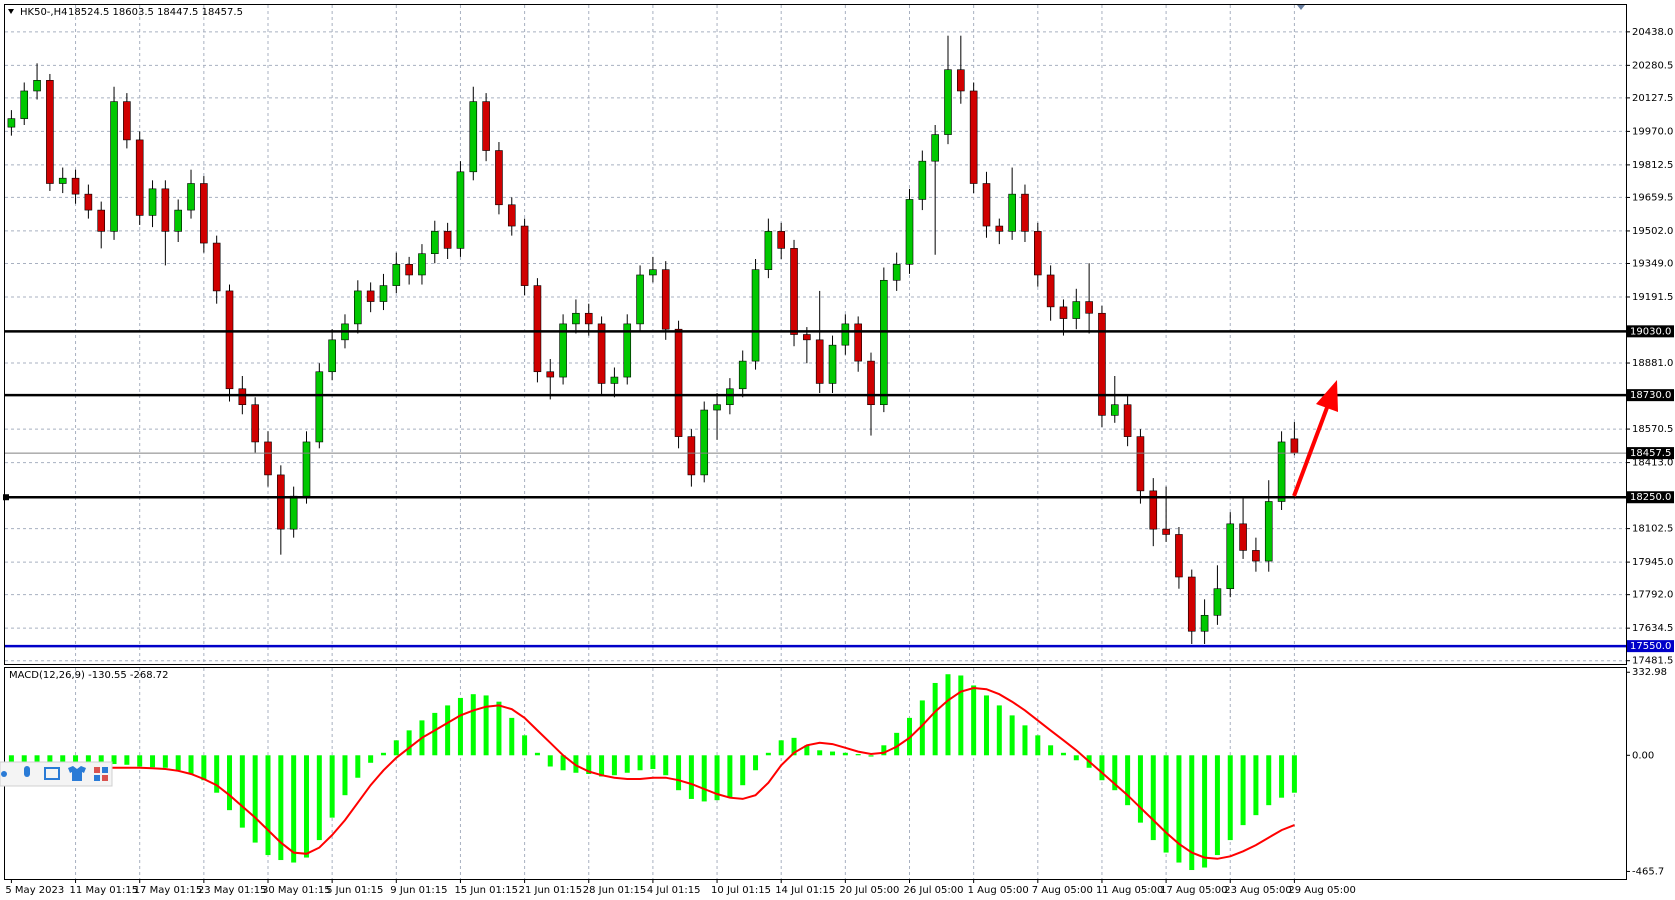 The height and width of the screenshot is (900, 1675). I want to click on x-tick-label: 14 Jul 01:15, so click(805, 890).